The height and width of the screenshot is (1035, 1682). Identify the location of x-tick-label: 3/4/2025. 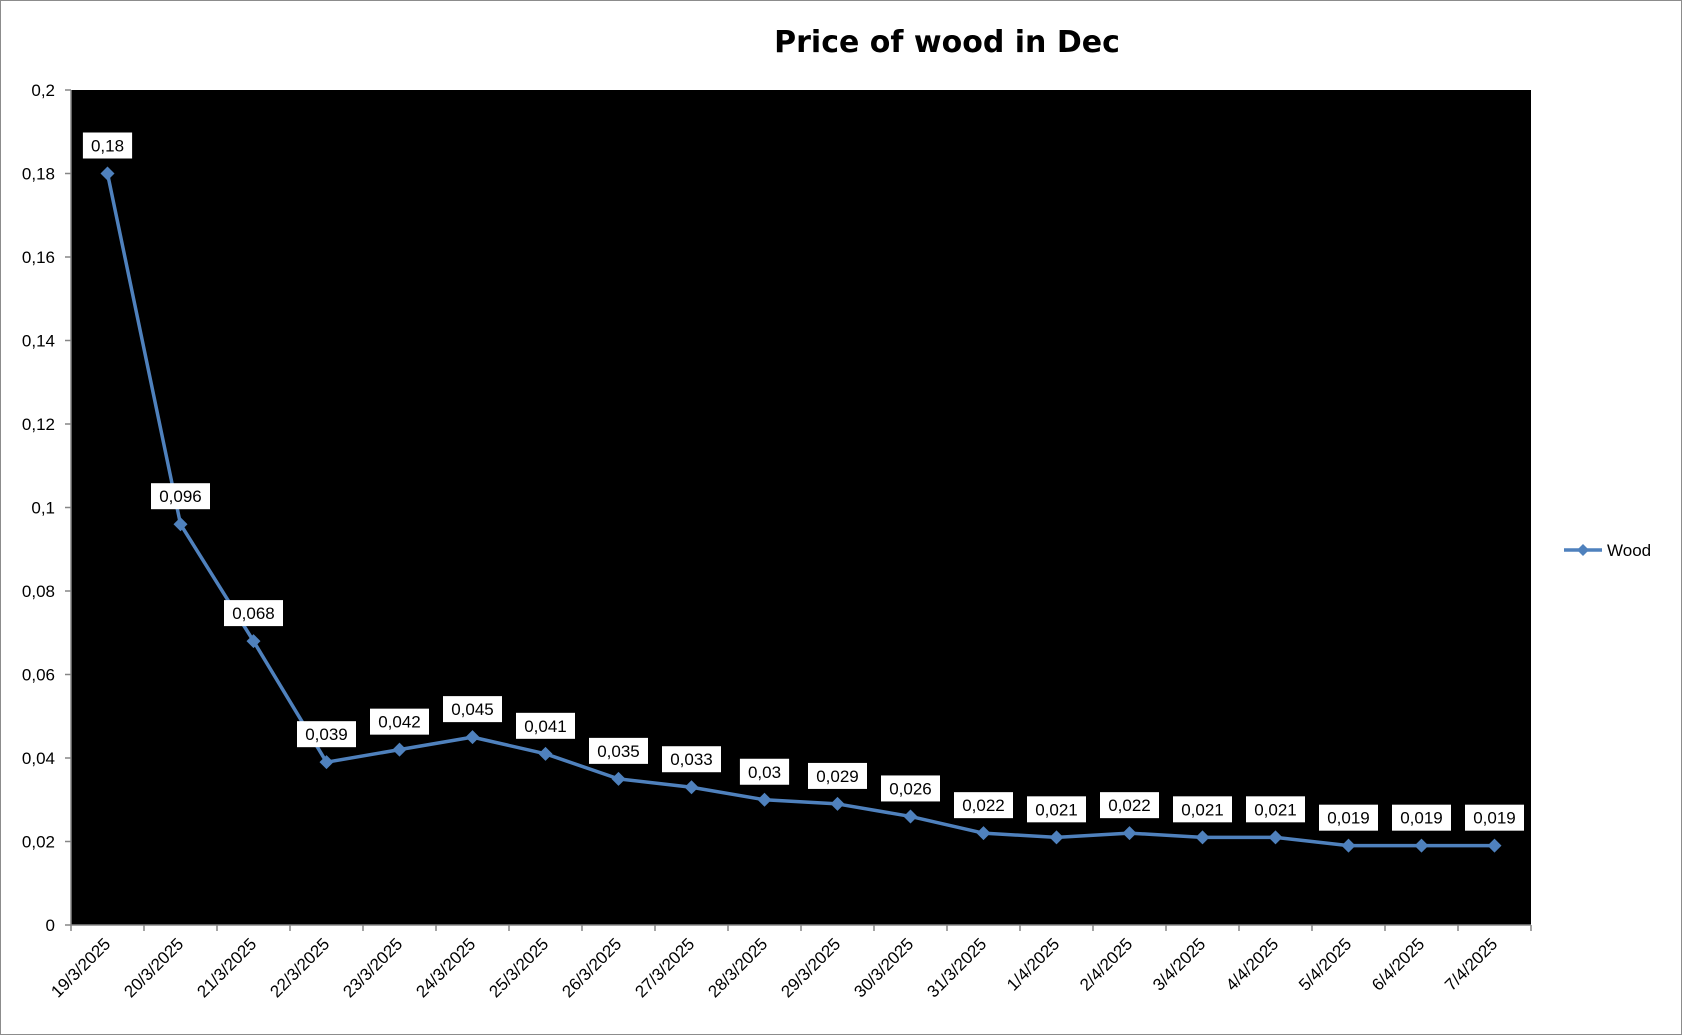
(1179, 964).